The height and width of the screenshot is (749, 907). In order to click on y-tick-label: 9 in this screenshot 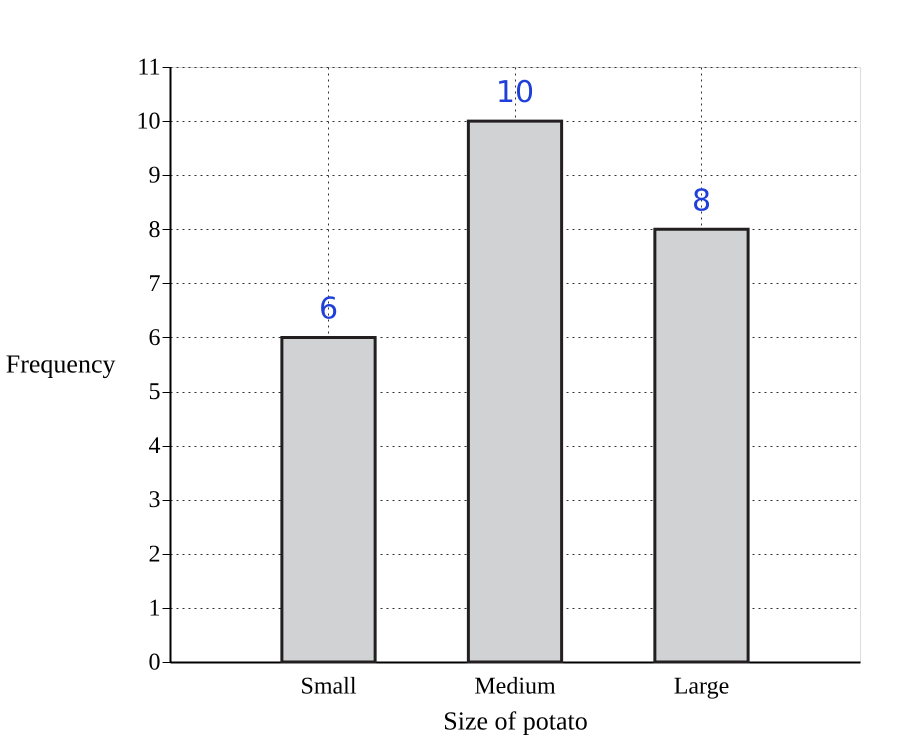, I will do `click(154, 175)`.